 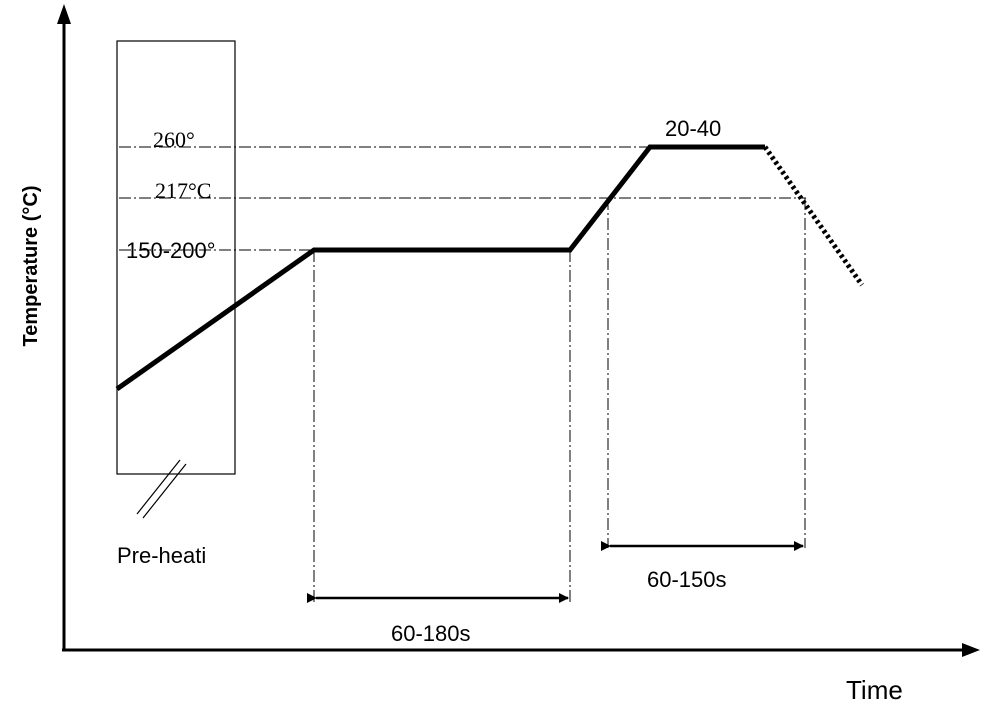 I want to click on liquidus-time-label: 60-150s, so click(x=687, y=579).